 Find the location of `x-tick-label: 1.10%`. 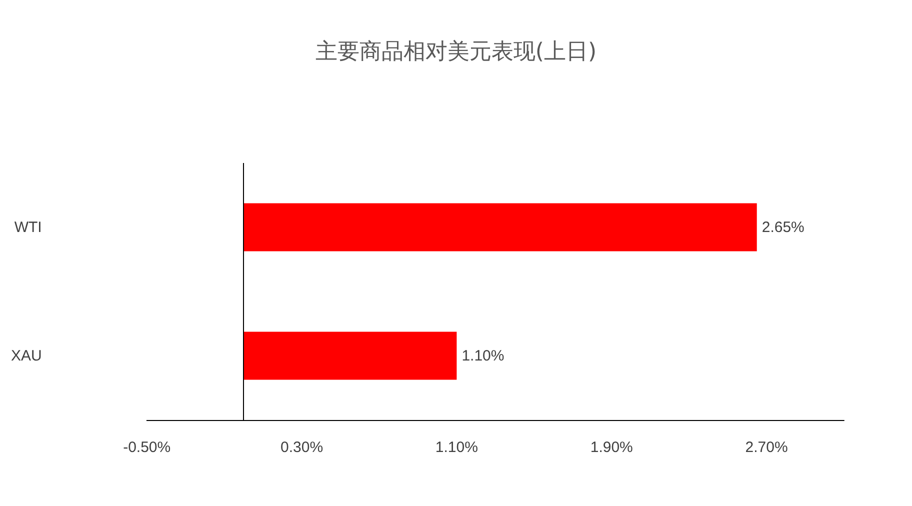

x-tick-label: 1.10% is located at coordinates (456, 447).